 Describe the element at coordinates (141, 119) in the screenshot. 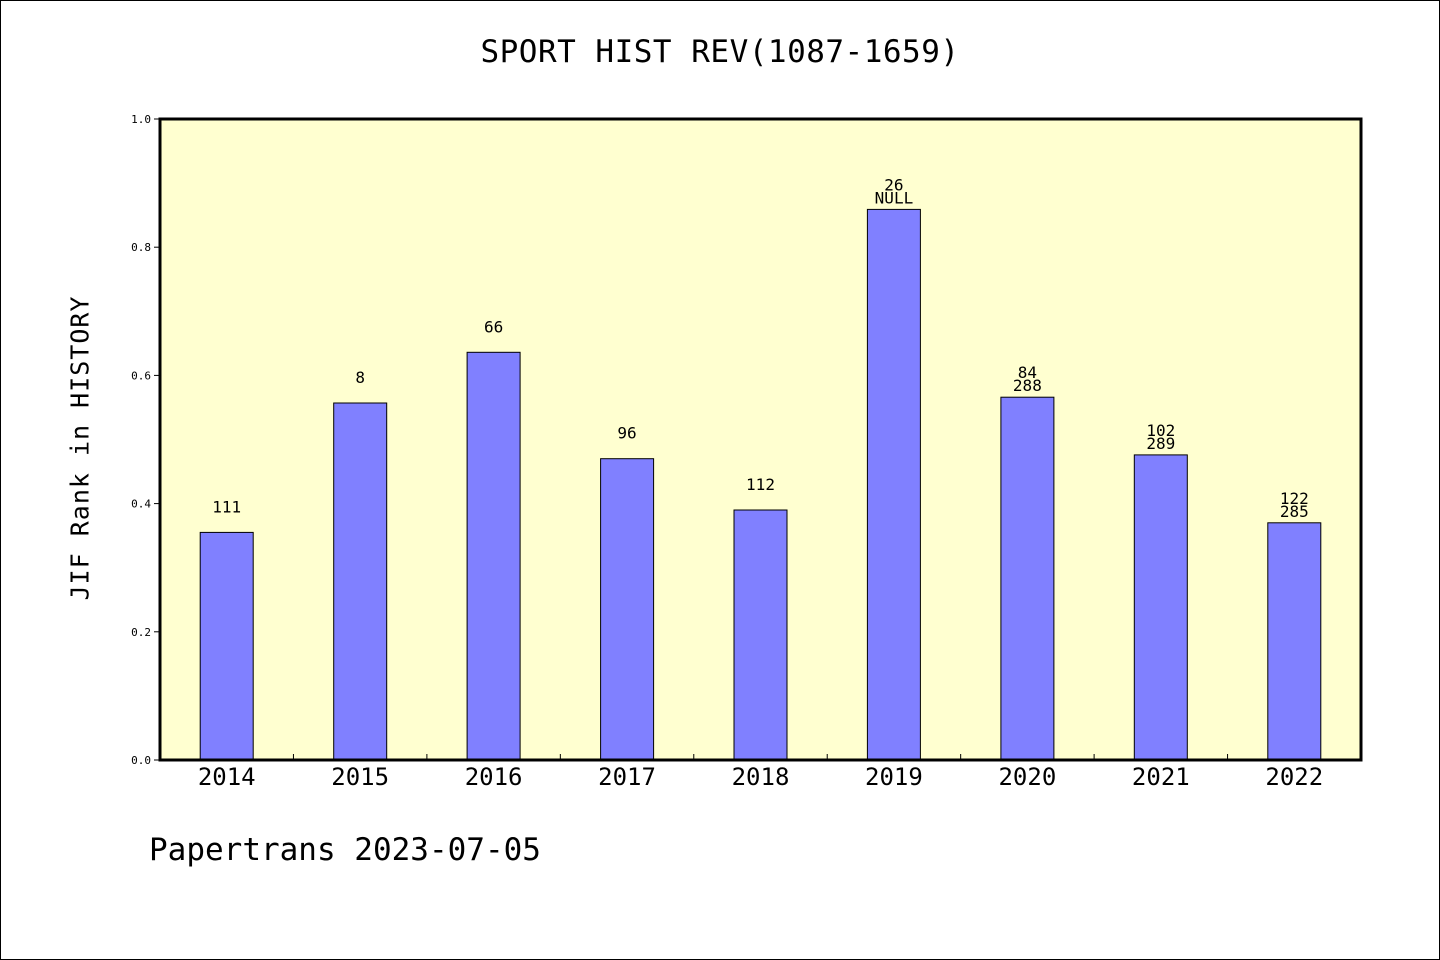

I see `y-tick-label: 1.0` at that location.